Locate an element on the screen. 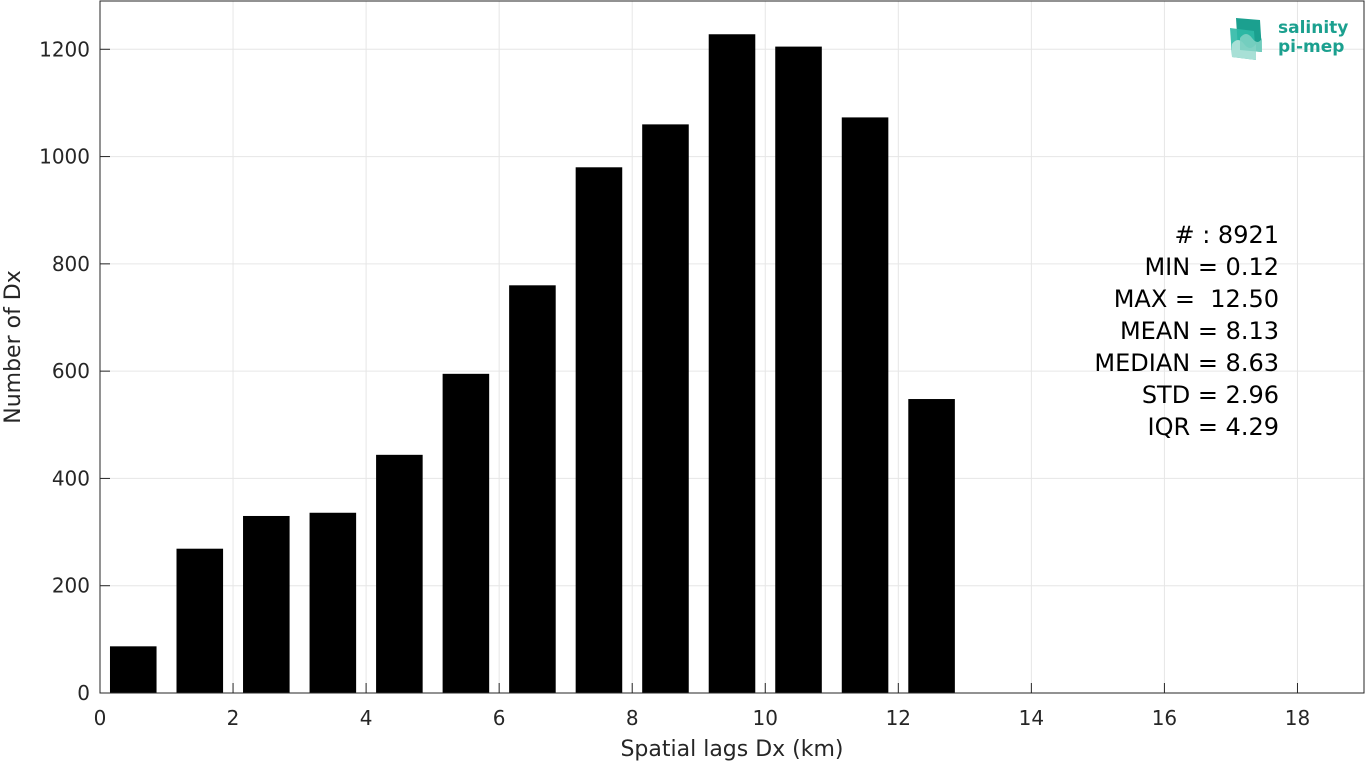 This screenshot has height=763, width=1365. x-tick-label: 6 is located at coordinates (499, 718).